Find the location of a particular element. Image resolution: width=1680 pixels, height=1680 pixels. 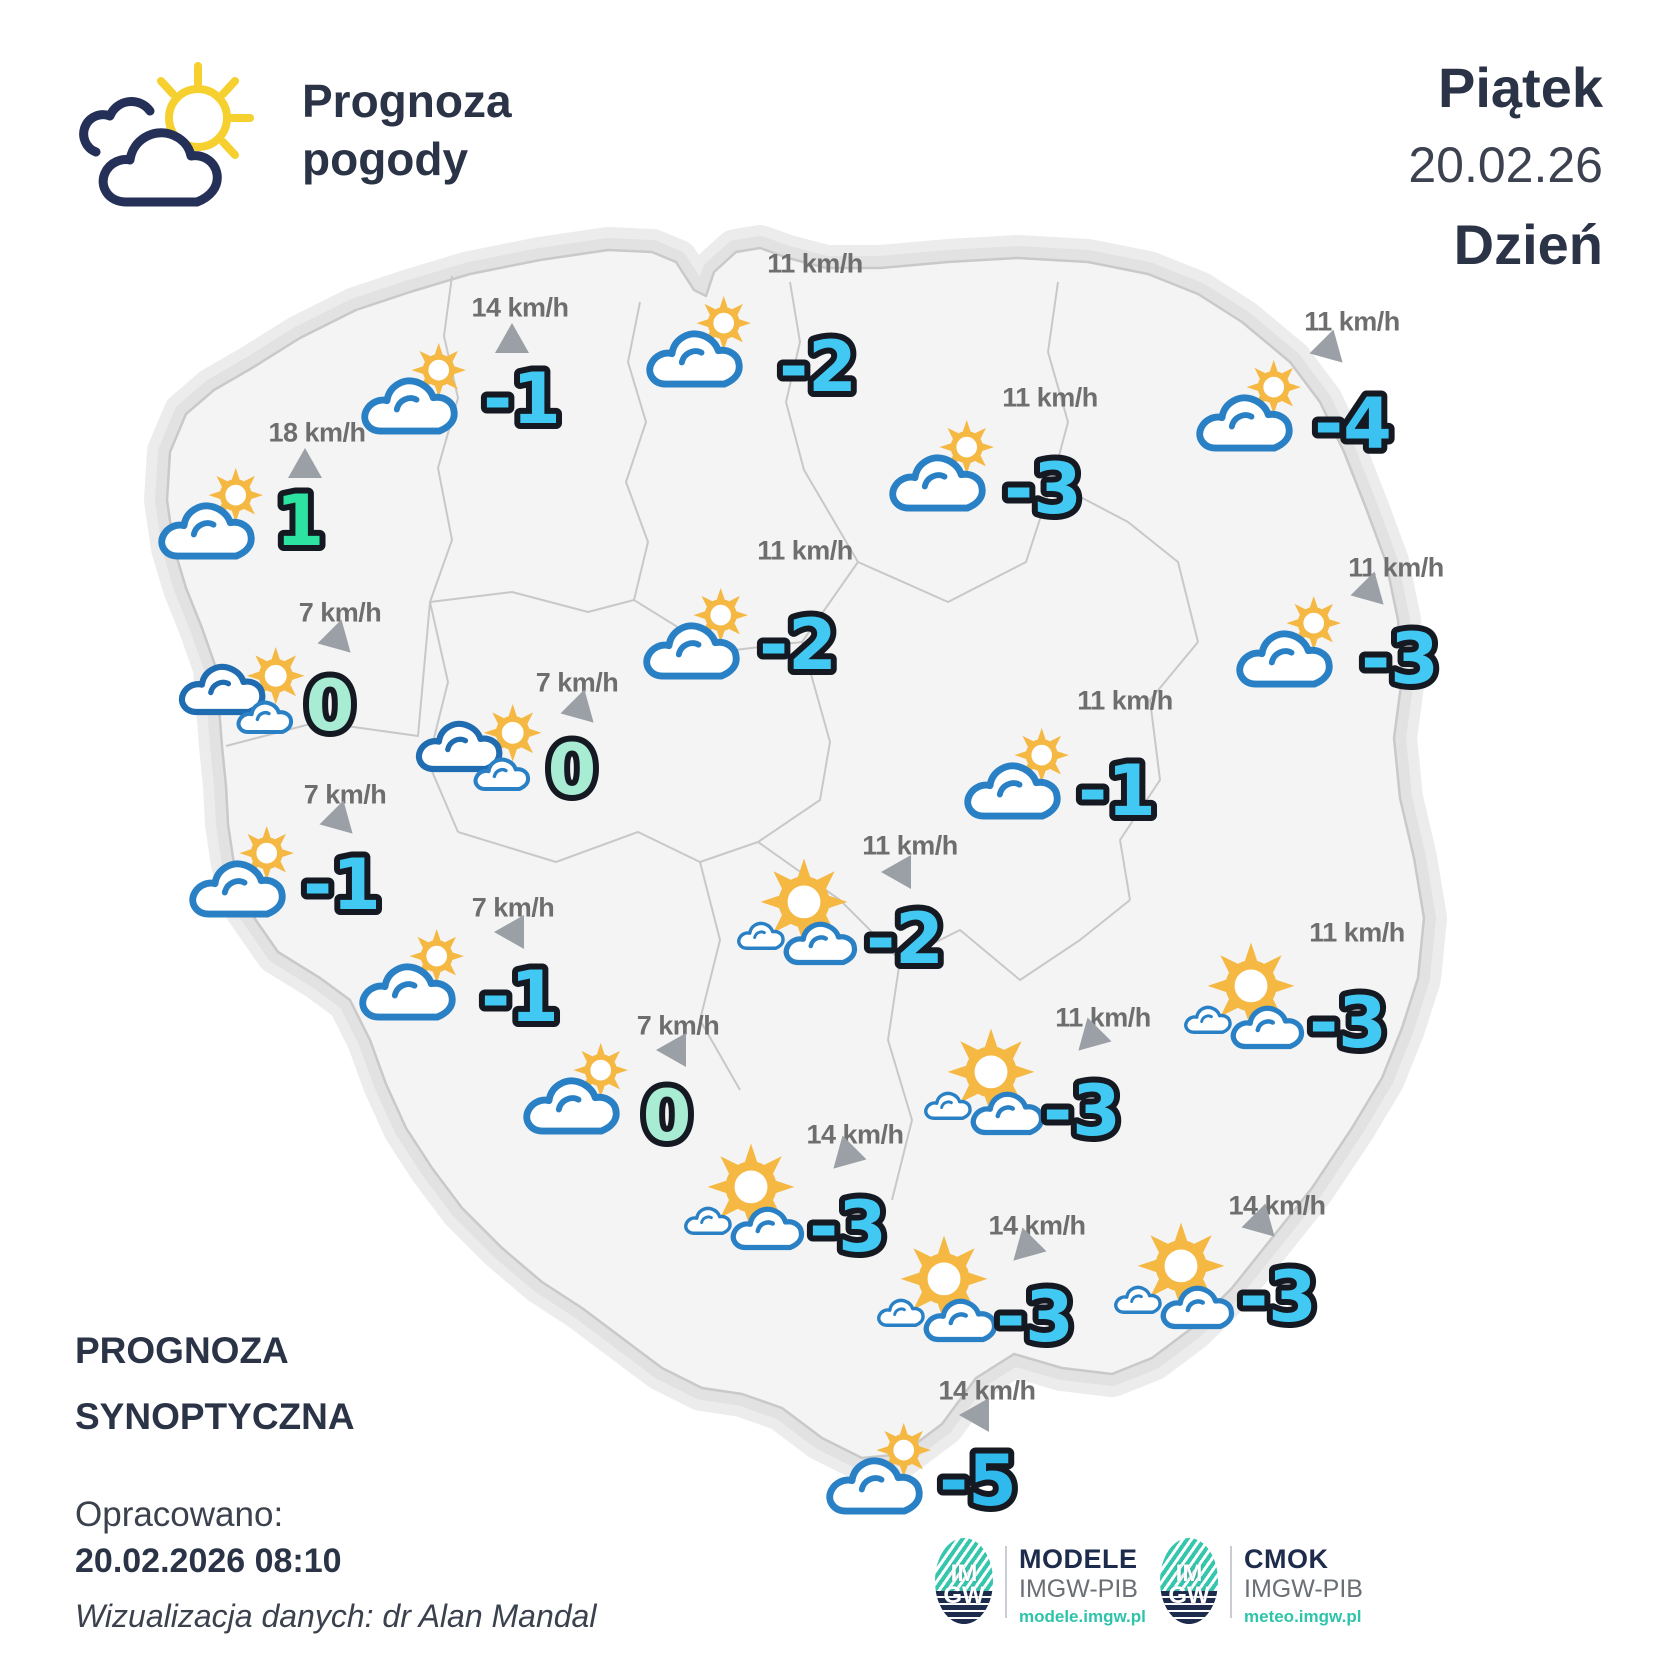

modele-imgw-logo: IM GW MODELE IMGW-PIB modele.imgw.pl is located at coordinates (1100, 1598).